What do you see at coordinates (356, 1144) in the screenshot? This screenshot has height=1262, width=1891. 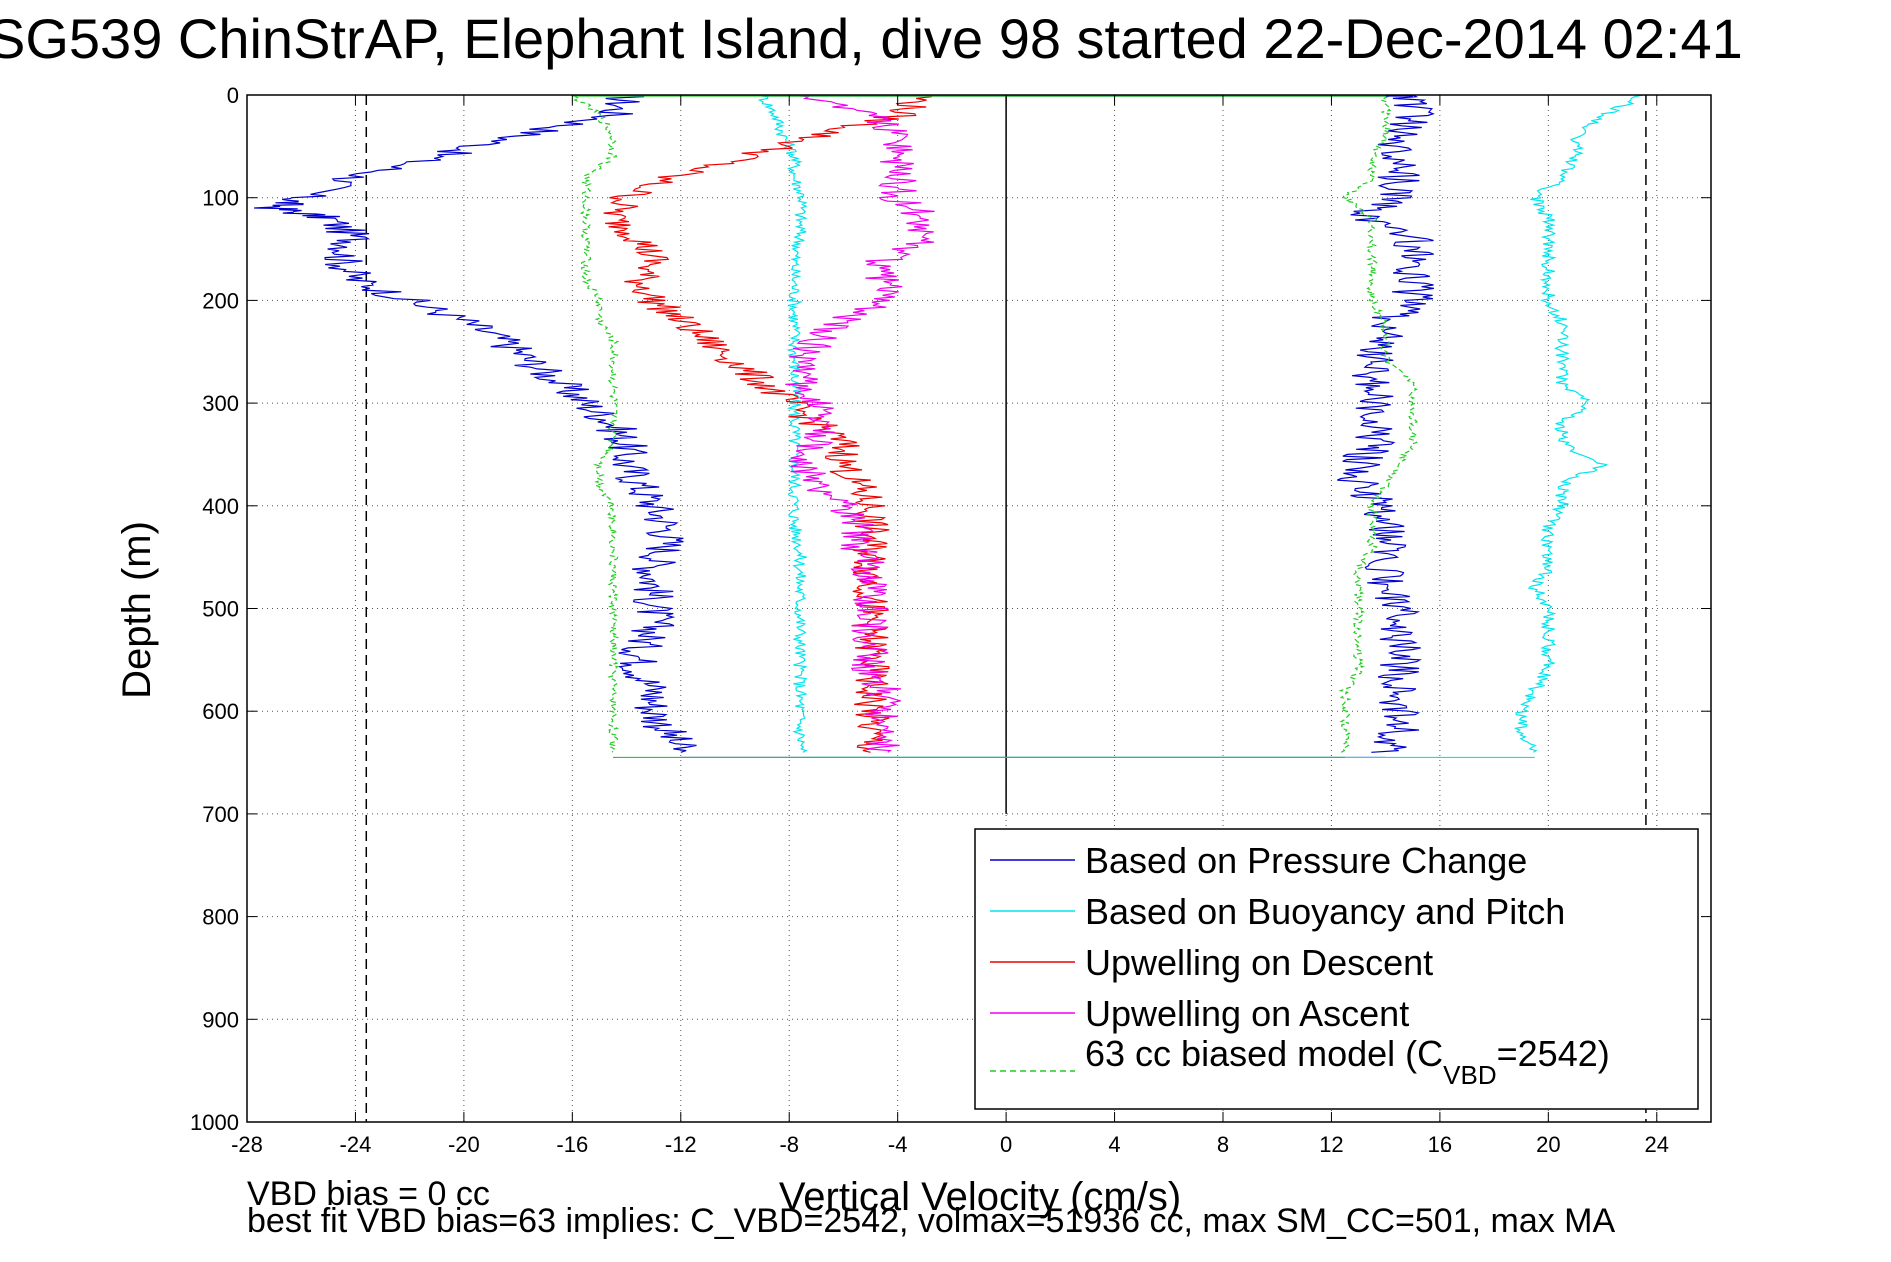 I see `x-tick-label: -24` at bounding box center [356, 1144].